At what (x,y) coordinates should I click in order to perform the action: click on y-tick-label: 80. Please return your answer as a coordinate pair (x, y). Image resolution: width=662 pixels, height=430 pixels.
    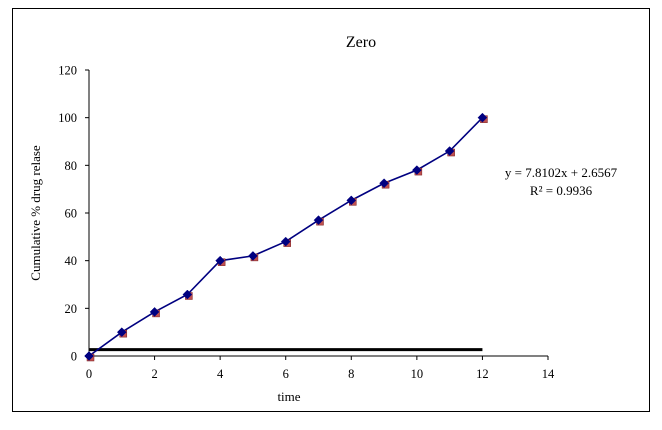
    Looking at the image, I should click on (71, 166).